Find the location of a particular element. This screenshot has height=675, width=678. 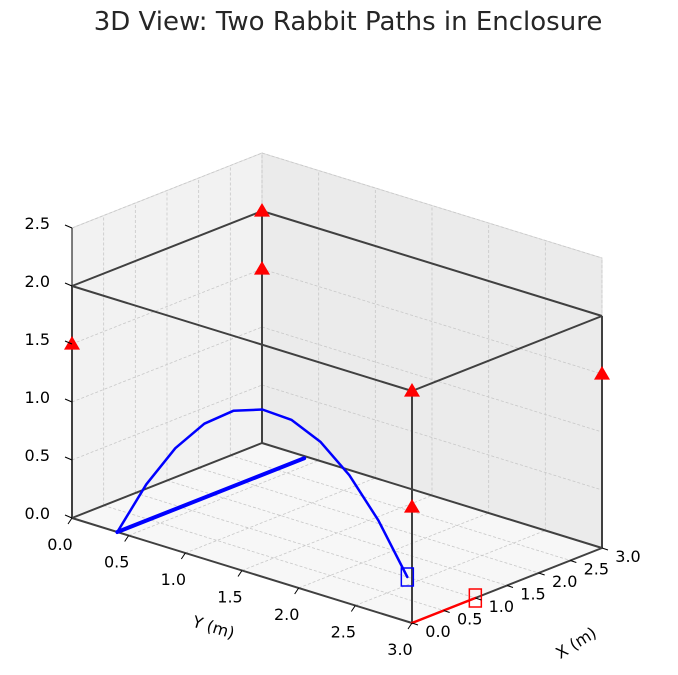

z-tick-label: 2.5 is located at coordinates (37, 223).